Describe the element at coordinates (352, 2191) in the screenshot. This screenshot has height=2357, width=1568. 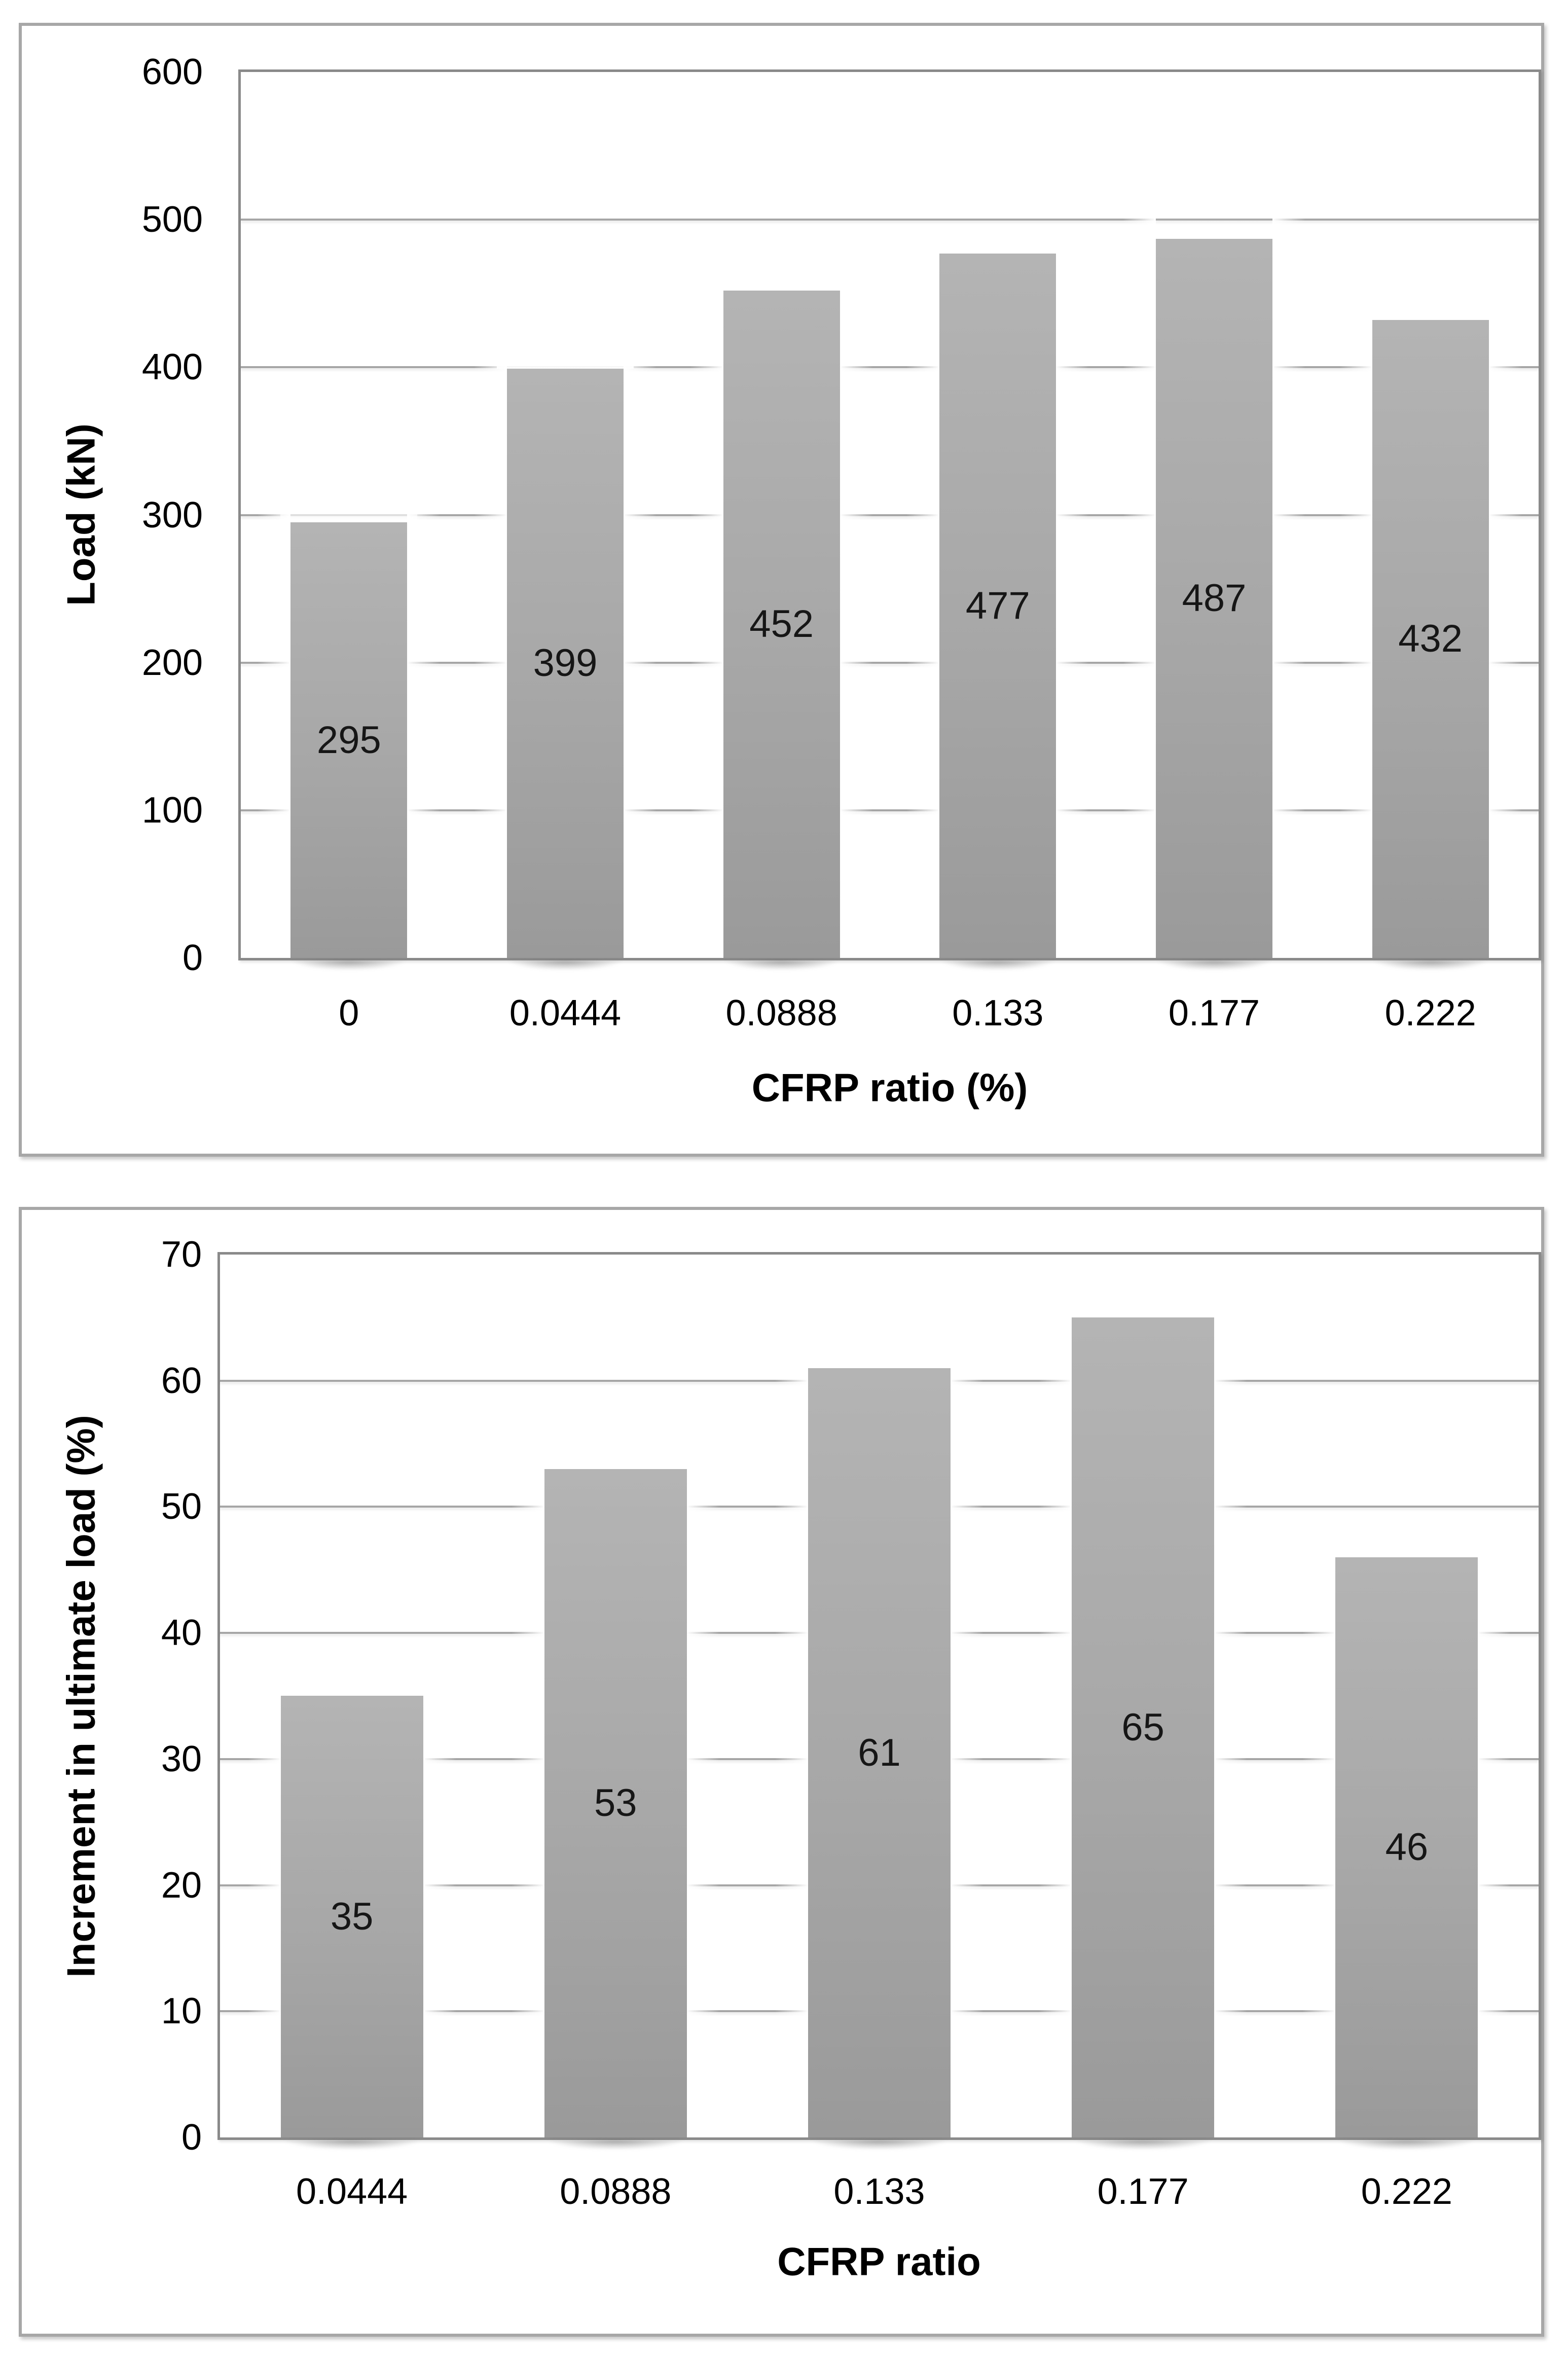
I see `bottom-chart-x-tick-label: 0.0444` at that location.